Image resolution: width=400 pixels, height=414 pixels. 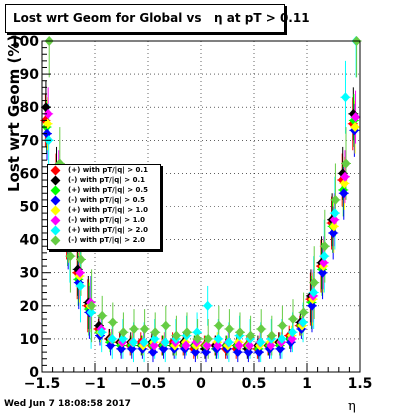 What do you see at coordinates (30, 108) in the screenshot?
I see `y-tick-label: 80` at bounding box center [30, 108].